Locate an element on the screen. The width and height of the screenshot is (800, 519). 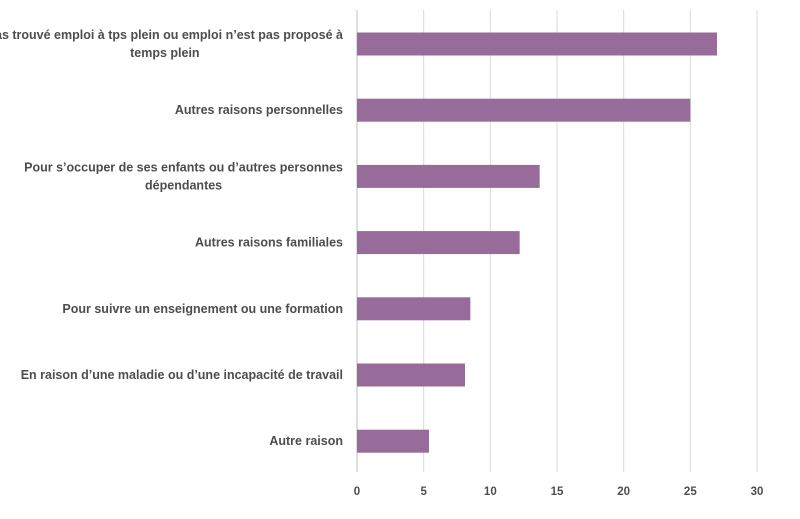
category-label: Autres raisons personnelles is located at coordinates (259, 110).